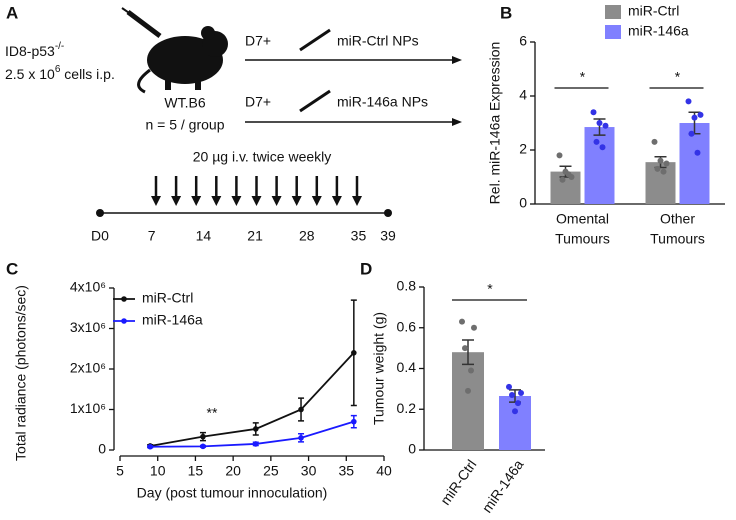 This screenshot has height=520, width=736. What do you see at coordinates (388, 236) in the screenshot?
I see `timeline-label: 39` at bounding box center [388, 236].